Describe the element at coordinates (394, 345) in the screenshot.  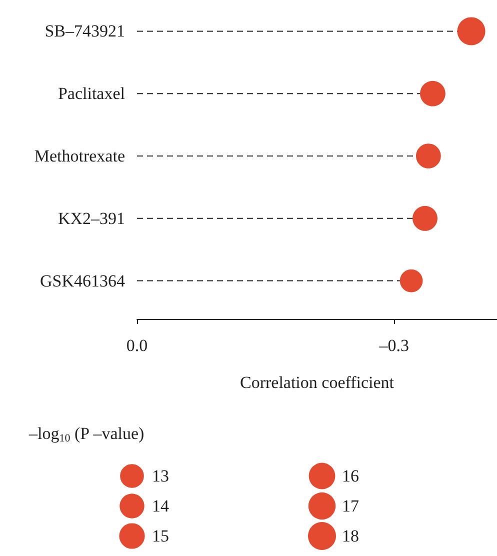
I see `x-tick-label: –0.3` at that location.